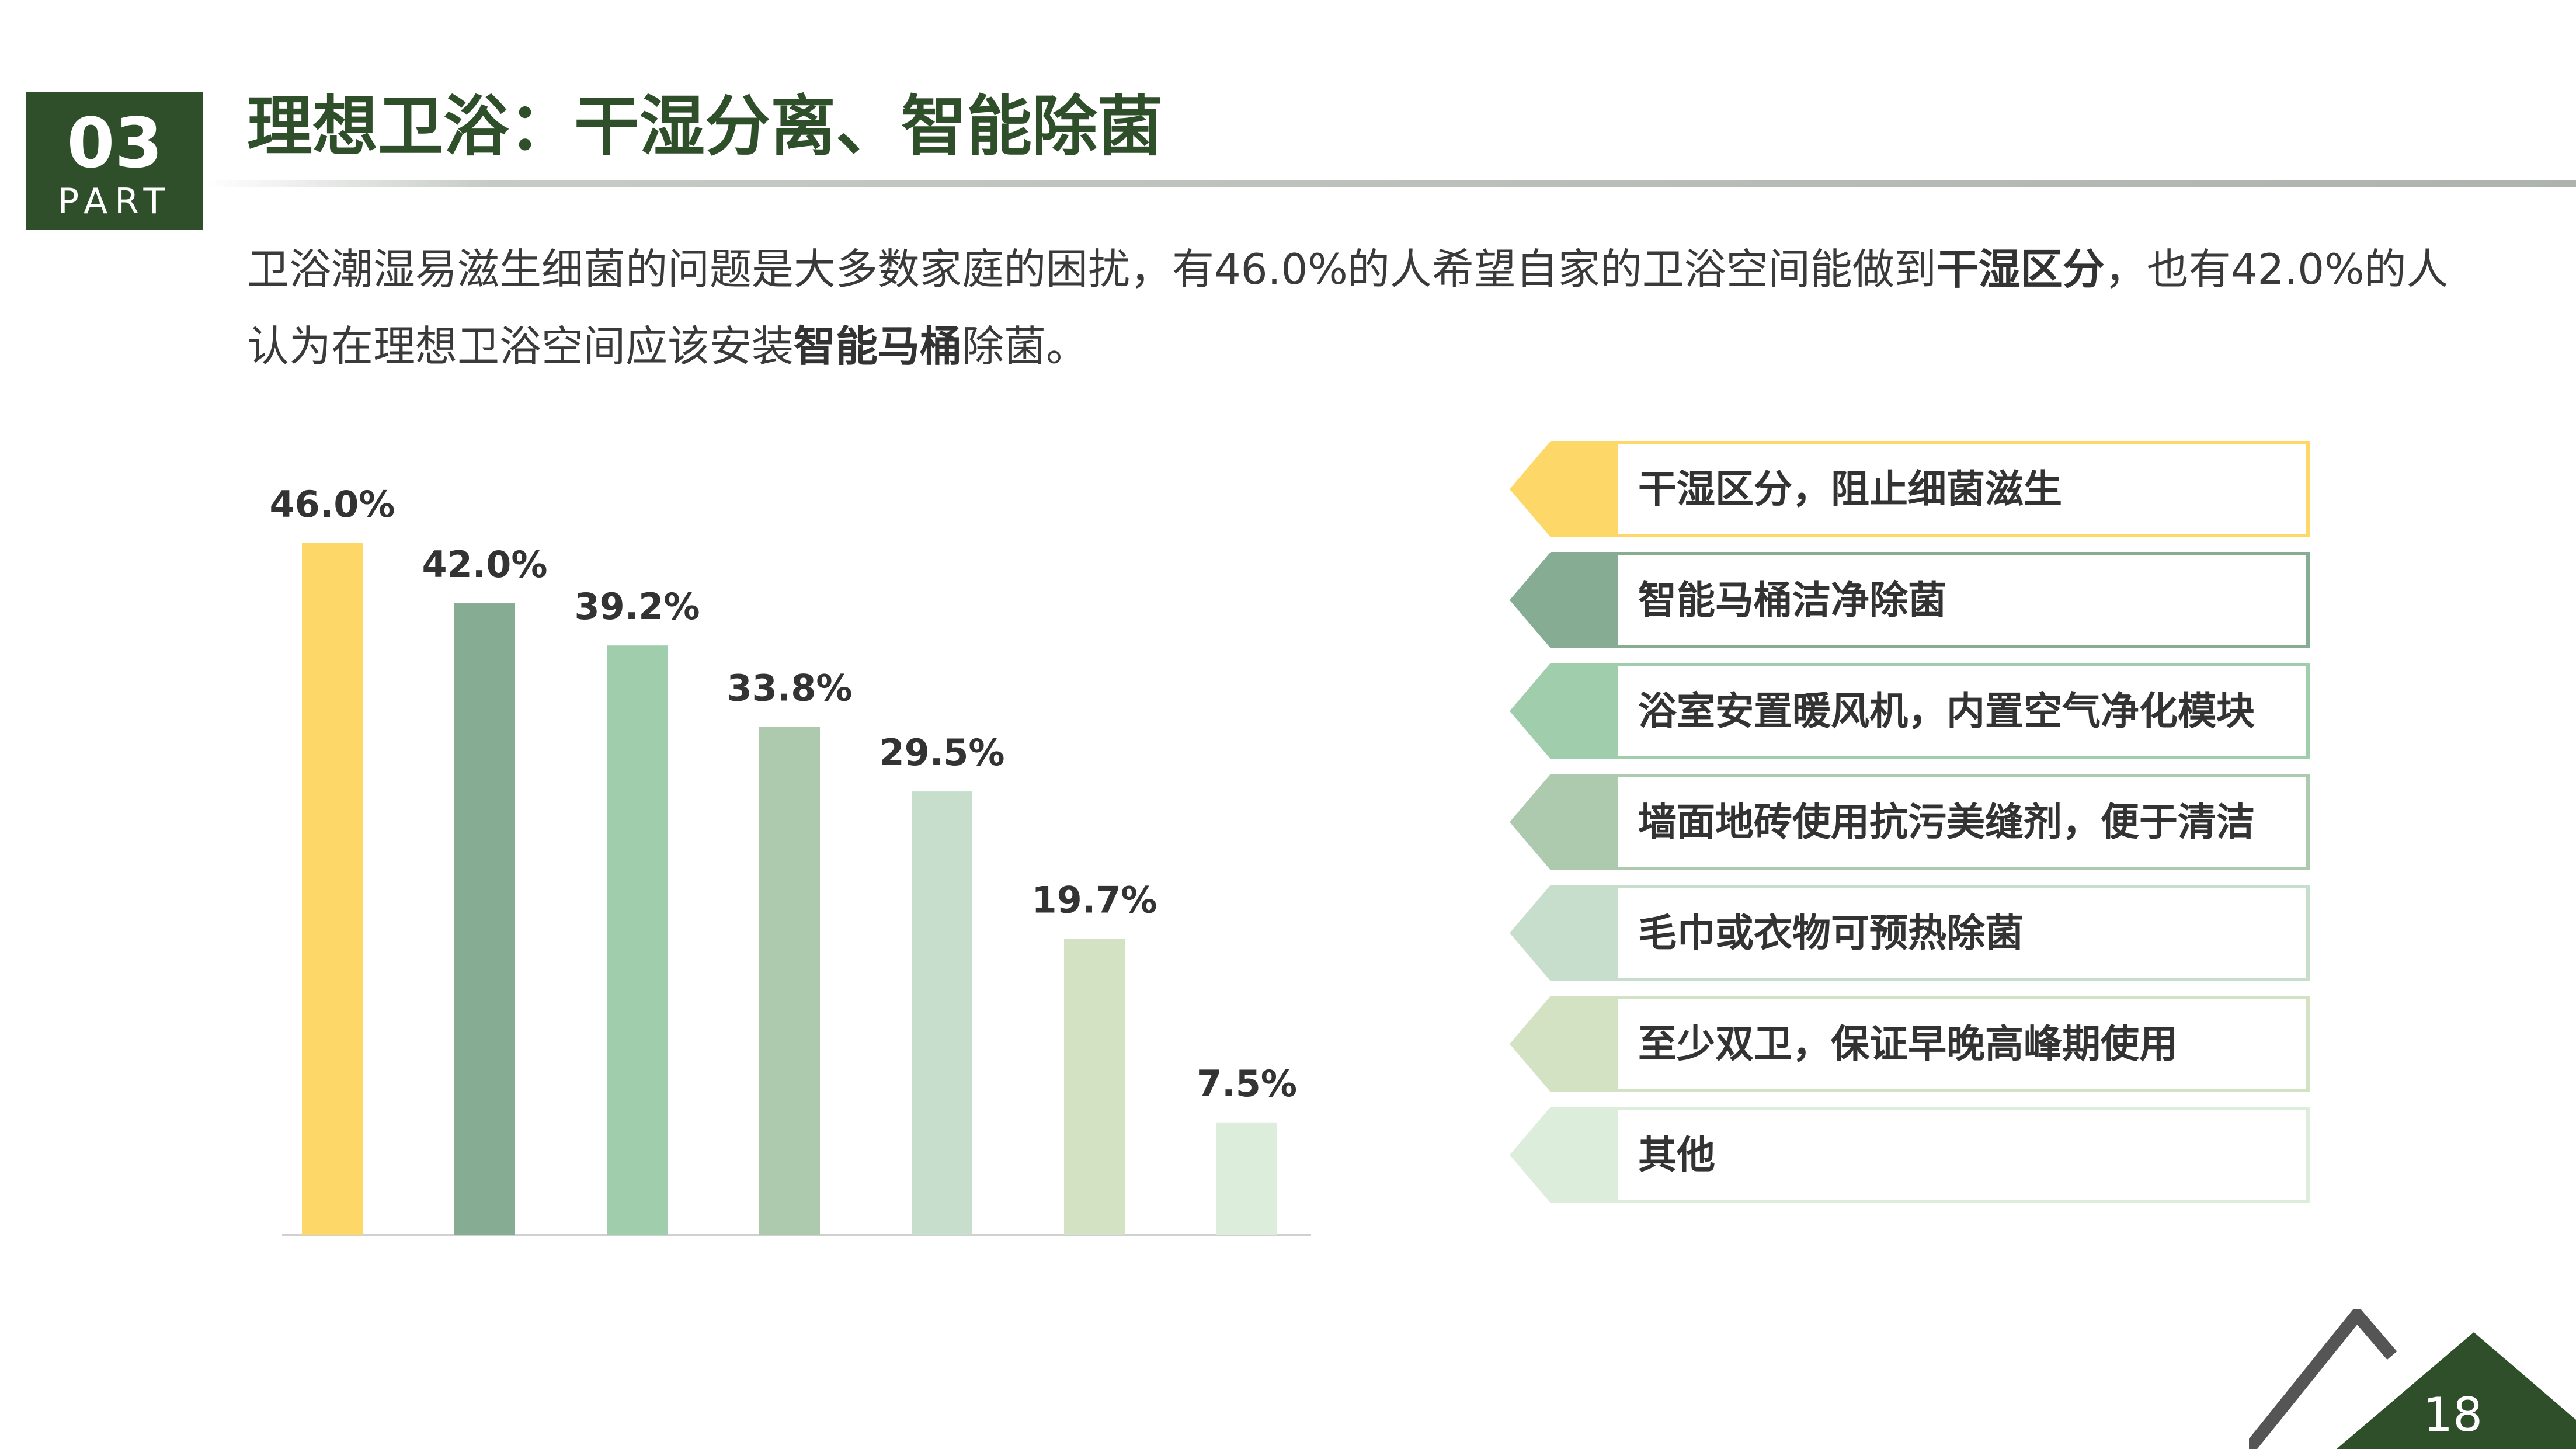 This screenshot has width=2576, height=1449. I want to click on legend-item: 毛巾或衣物可预热除菌, so click(1910, 933).